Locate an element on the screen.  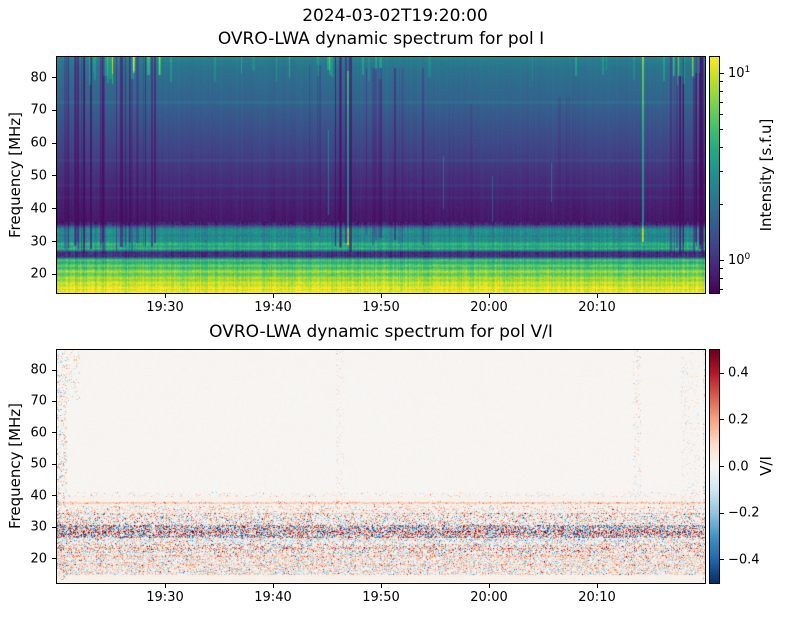
pol-i-colorbar is located at coordinates (714, 175).